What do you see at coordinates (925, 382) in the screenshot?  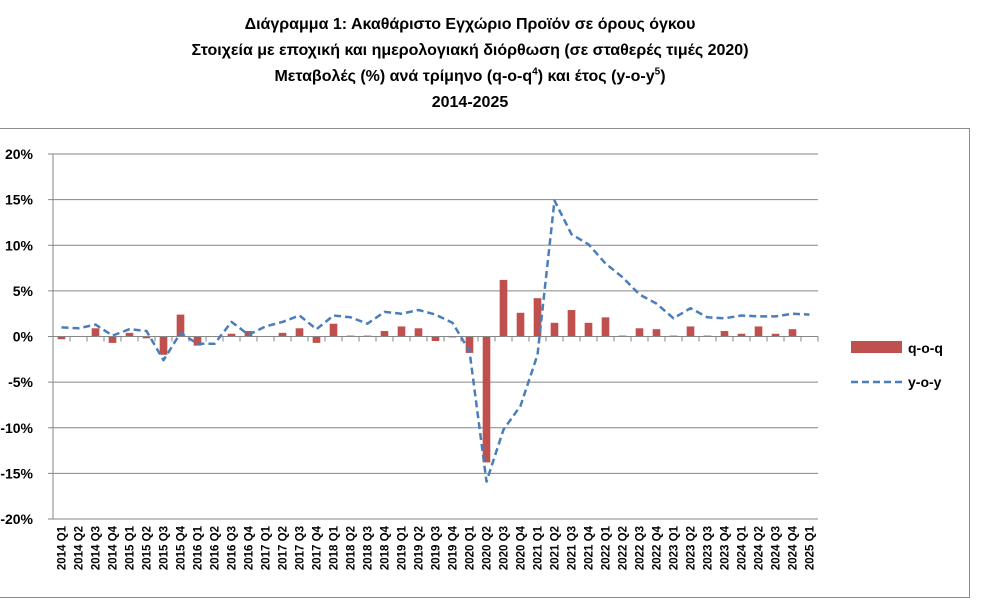 I see `legend-label-y-o-y: y-o-y` at bounding box center [925, 382].